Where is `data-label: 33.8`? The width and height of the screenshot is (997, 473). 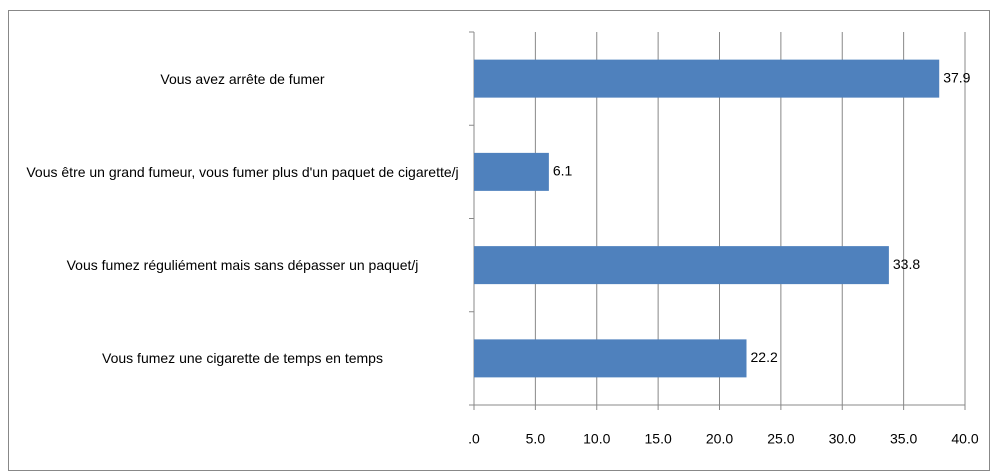 data-label: 33.8 is located at coordinates (906, 264).